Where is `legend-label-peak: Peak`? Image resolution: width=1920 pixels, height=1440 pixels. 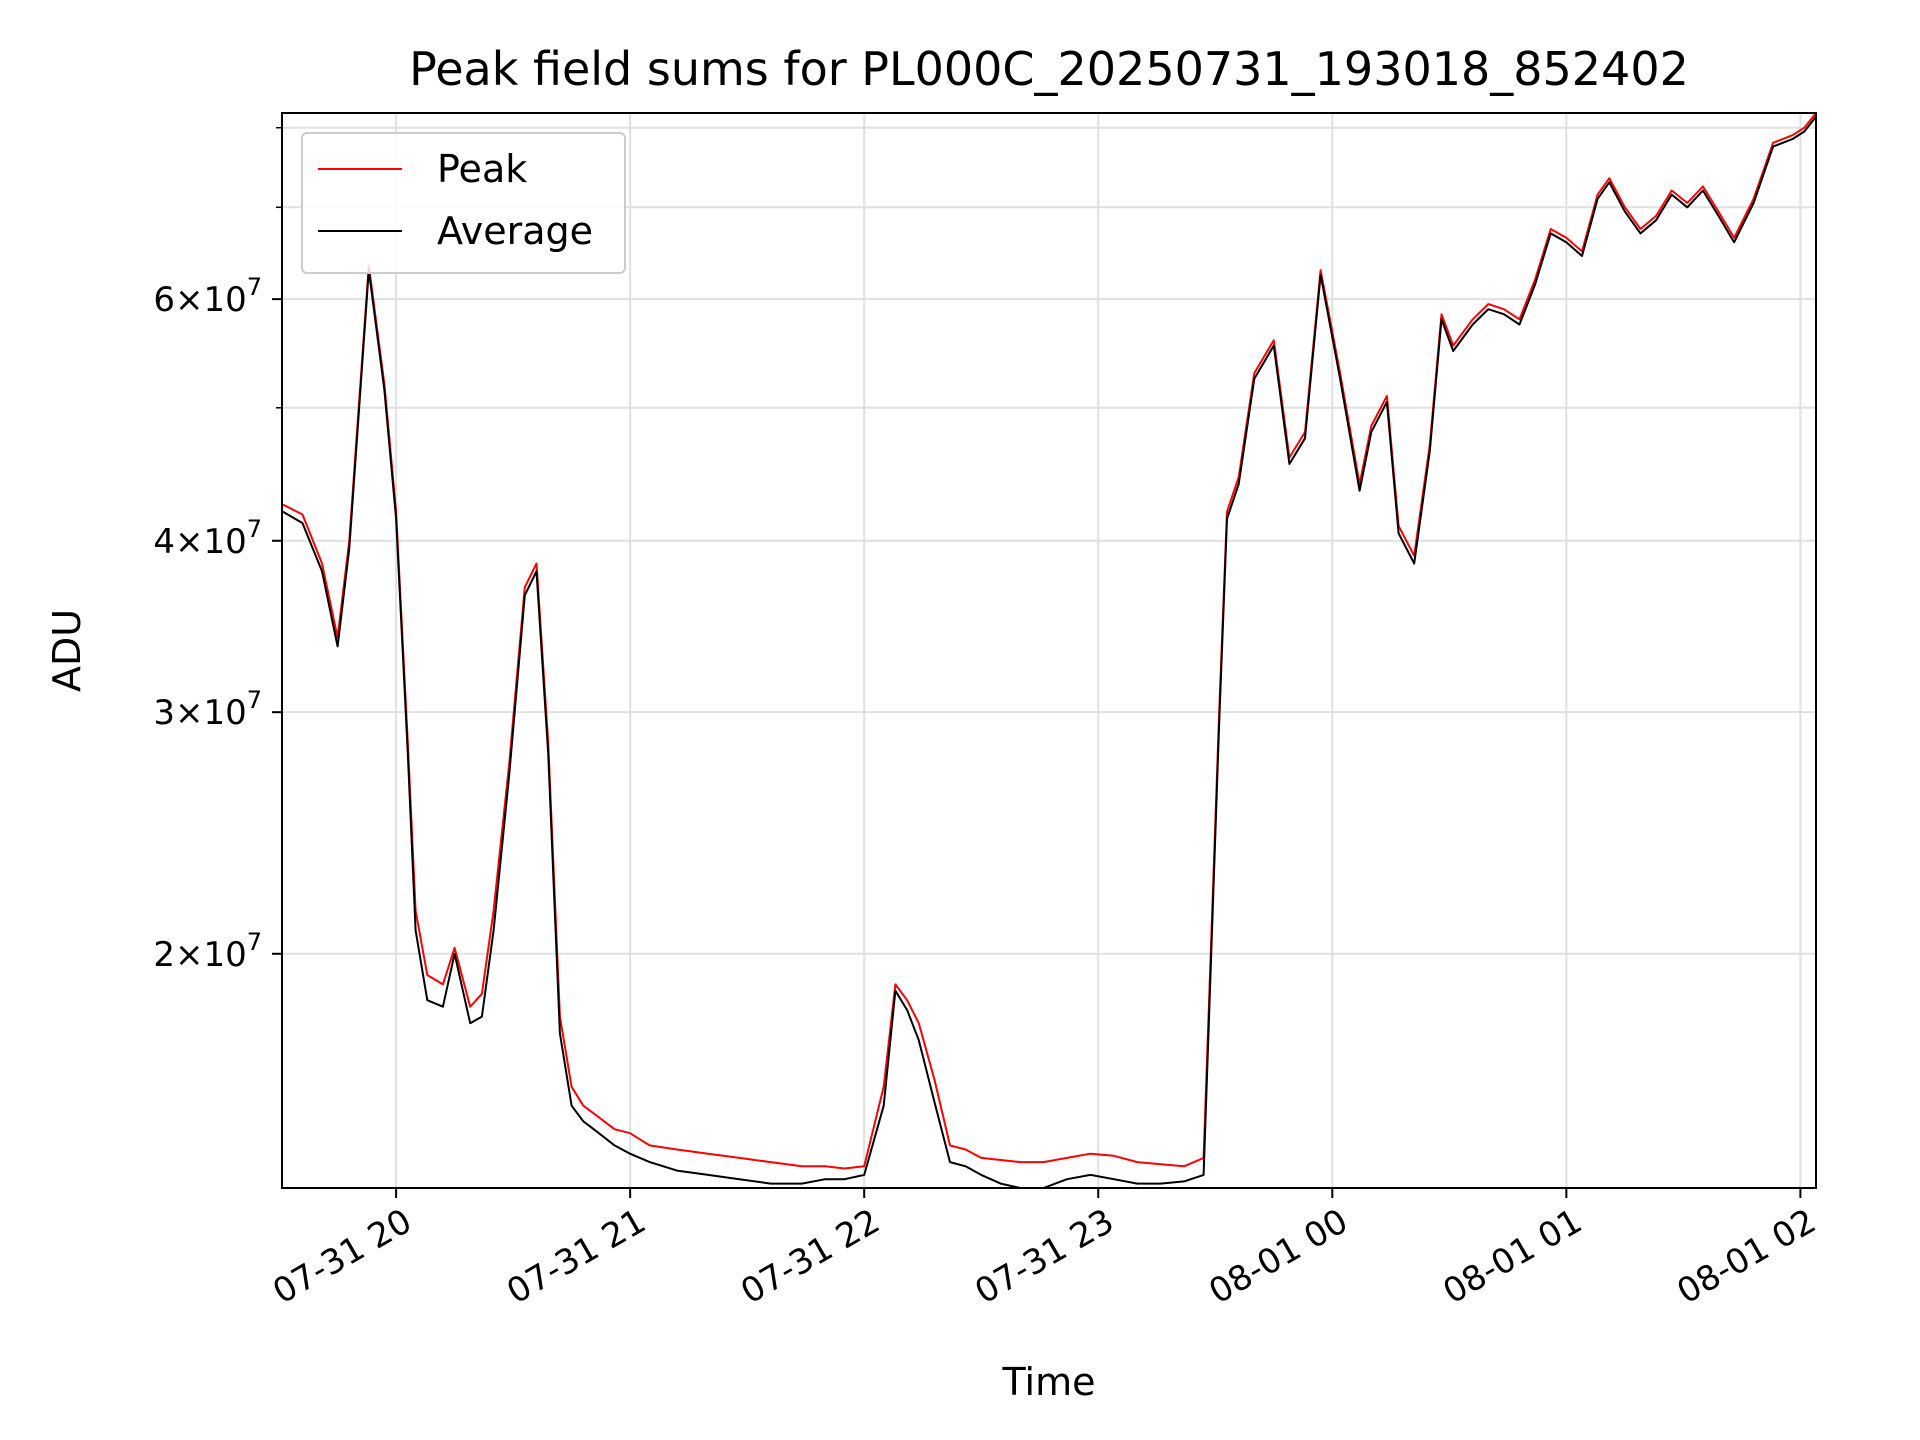 legend-label-peak: Peak is located at coordinates (482, 169).